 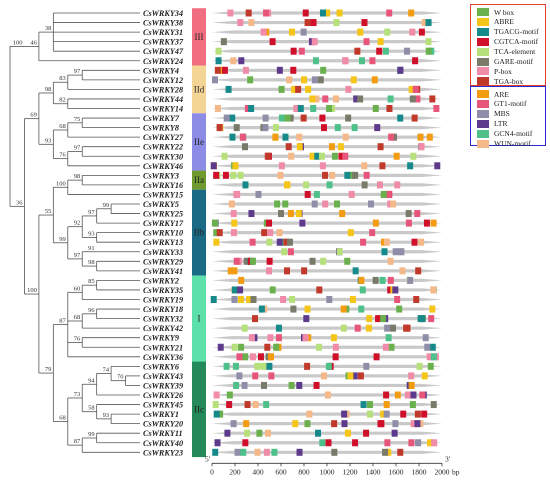 What do you see at coordinates (494, 71) in the screenshot?
I see `legend-item: P-box` at bounding box center [494, 71].